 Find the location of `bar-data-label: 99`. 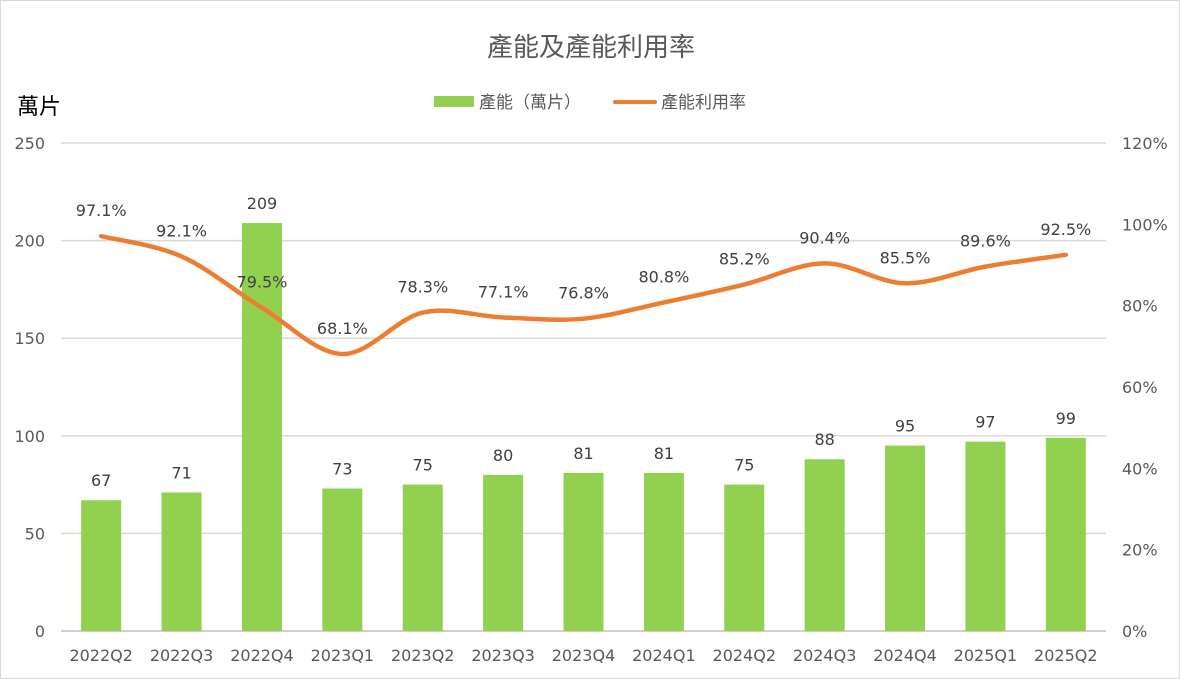

bar-data-label: 99 is located at coordinates (1066, 418).